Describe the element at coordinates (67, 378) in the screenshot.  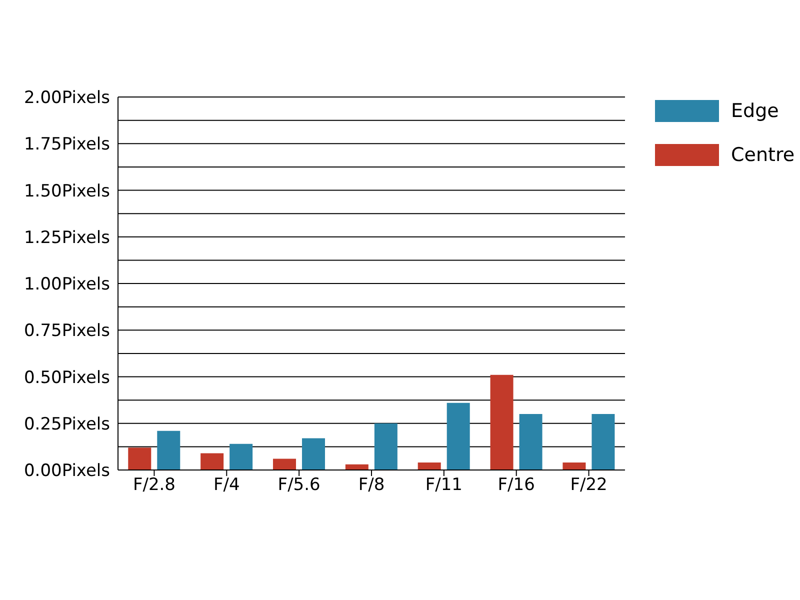
I see `y-tick-label: 0.50Pixels` at that location.